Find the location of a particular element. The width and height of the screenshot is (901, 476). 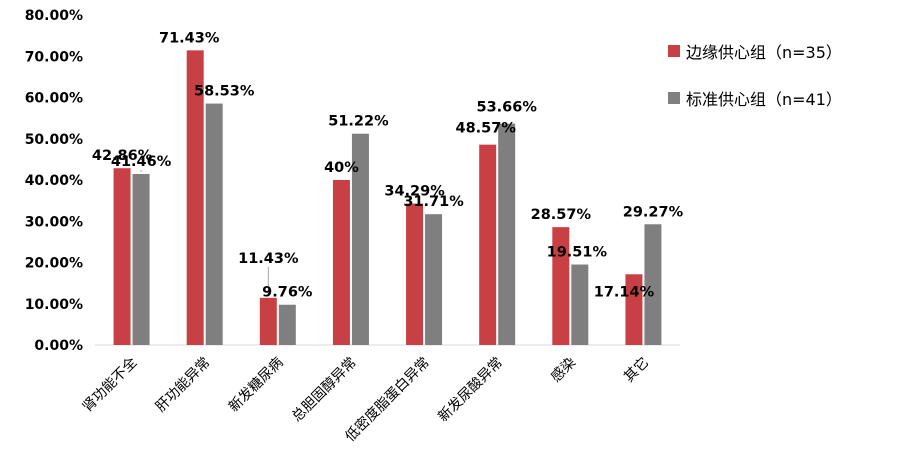

data-label-series-1: 11.43% is located at coordinates (268, 259).